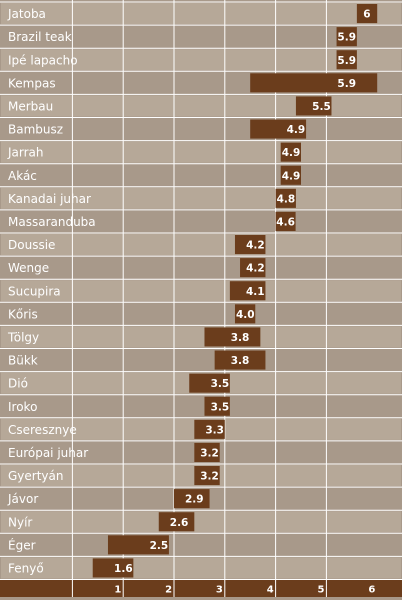  I want to click on category-label: Massaranduba, so click(52, 222).